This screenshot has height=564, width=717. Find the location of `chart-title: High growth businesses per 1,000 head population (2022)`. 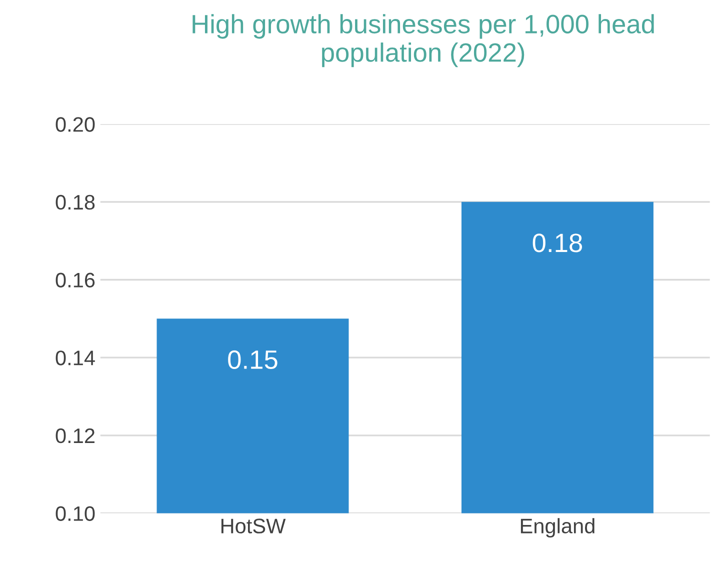

chart-title: High growth businesses per 1,000 head population (2022) is located at coordinates (423, 41).